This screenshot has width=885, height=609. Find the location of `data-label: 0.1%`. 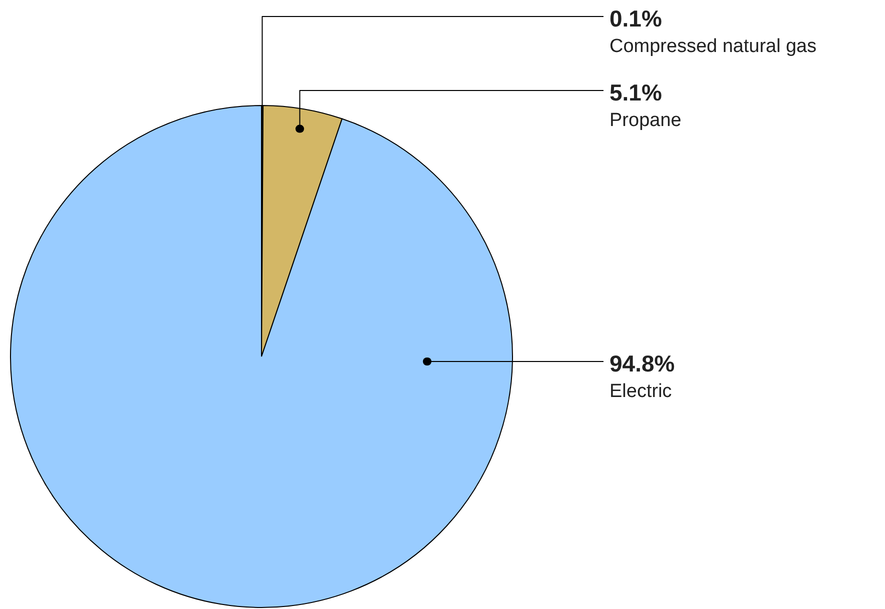

data-label: 0.1% is located at coordinates (636, 19).